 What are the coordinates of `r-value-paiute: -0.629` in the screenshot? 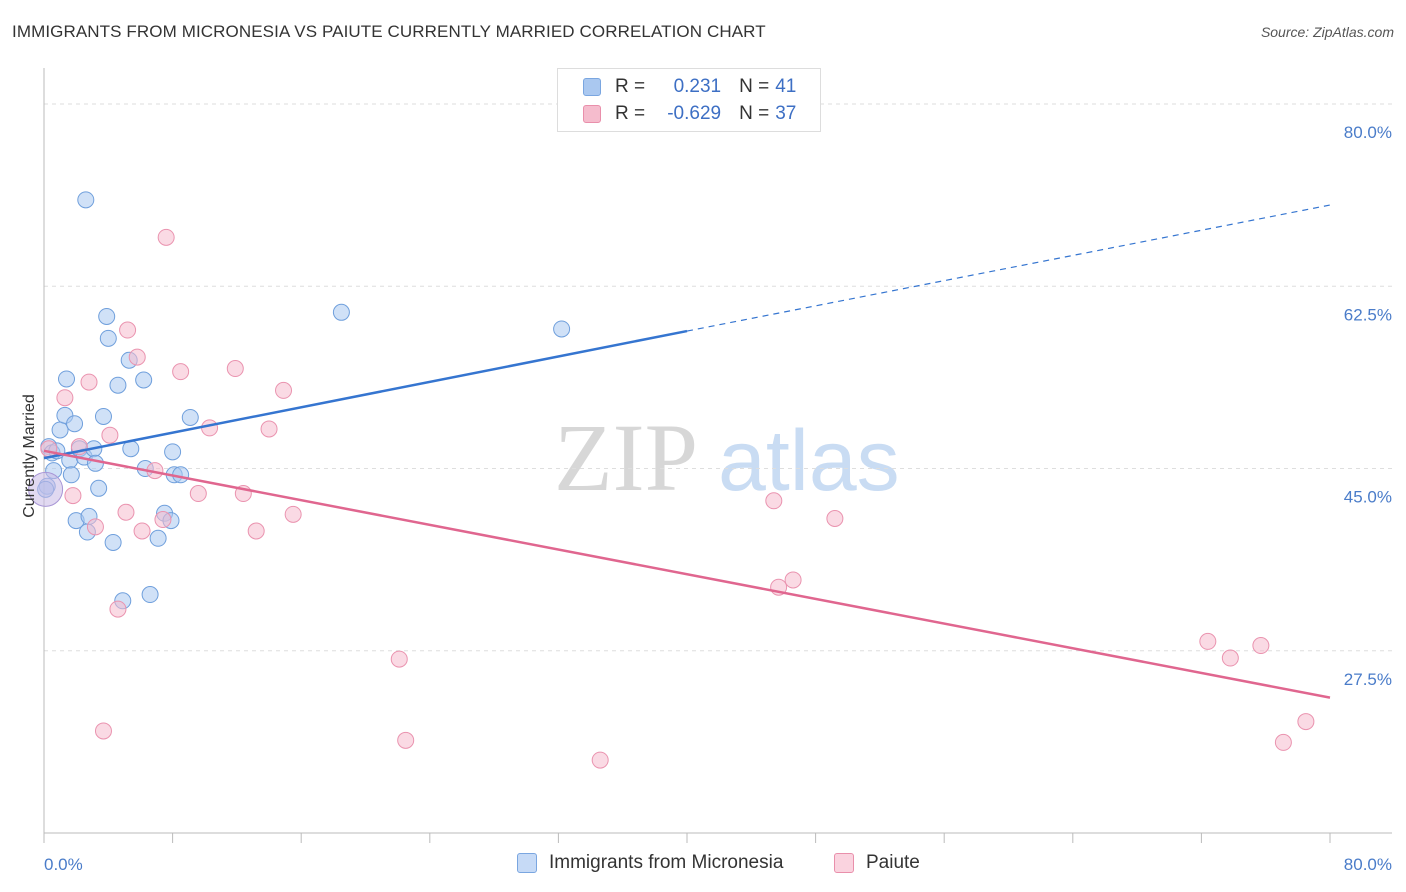 It's located at (694, 113).